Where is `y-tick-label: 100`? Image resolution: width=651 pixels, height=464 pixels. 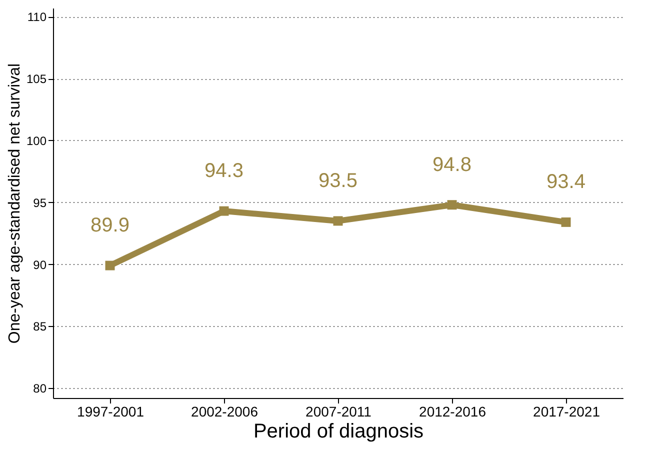 y-tick-label: 100 is located at coordinates (36, 141).